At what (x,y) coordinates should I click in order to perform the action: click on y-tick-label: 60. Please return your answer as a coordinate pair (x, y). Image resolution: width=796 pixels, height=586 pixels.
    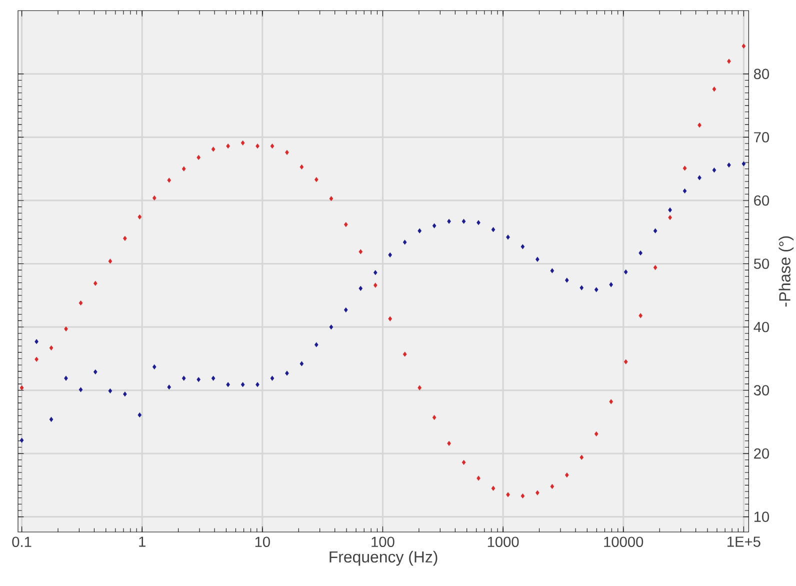
    Looking at the image, I should click on (762, 200).